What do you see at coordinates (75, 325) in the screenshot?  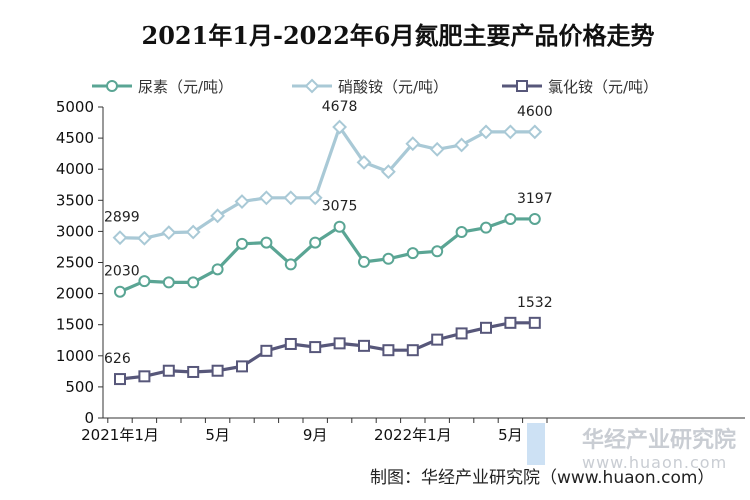 I see `y-tick-label: 1500` at bounding box center [75, 325].